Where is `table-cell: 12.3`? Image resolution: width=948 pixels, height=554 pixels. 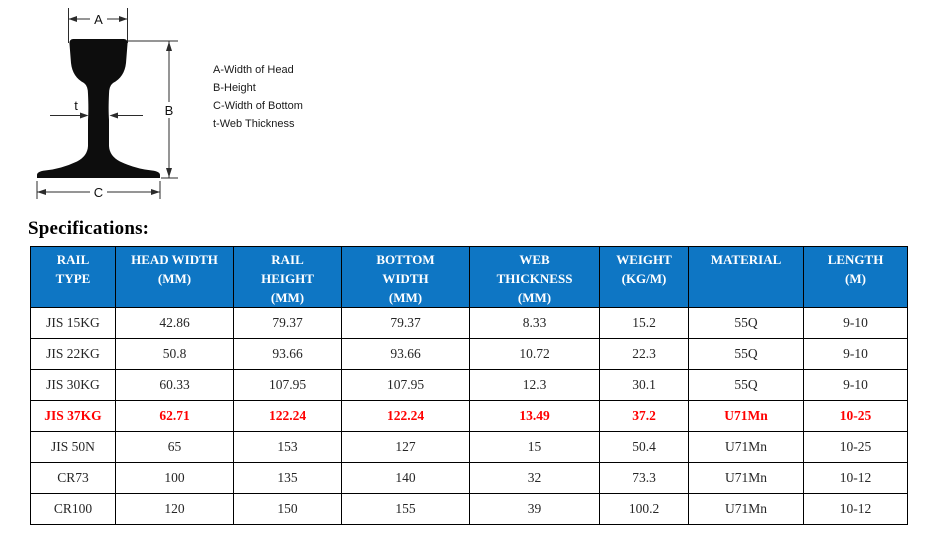
table-cell: 12.3 is located at coordinates (534, 385).